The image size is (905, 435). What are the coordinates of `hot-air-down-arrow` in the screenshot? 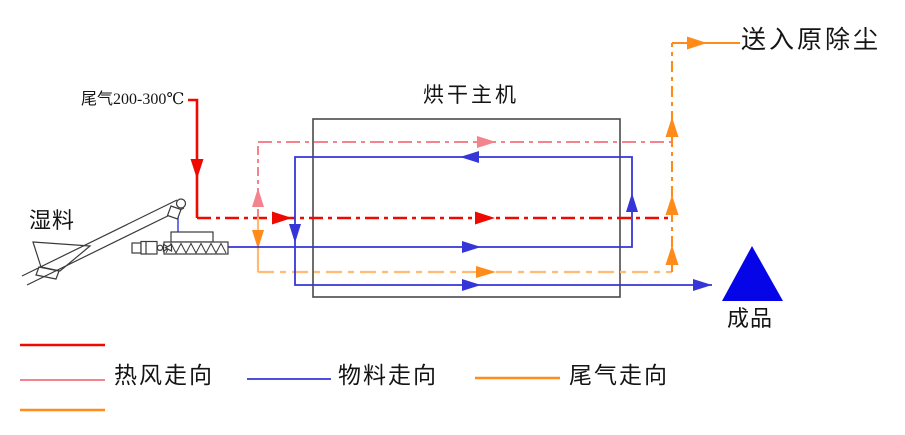 It's located at (197, 169).